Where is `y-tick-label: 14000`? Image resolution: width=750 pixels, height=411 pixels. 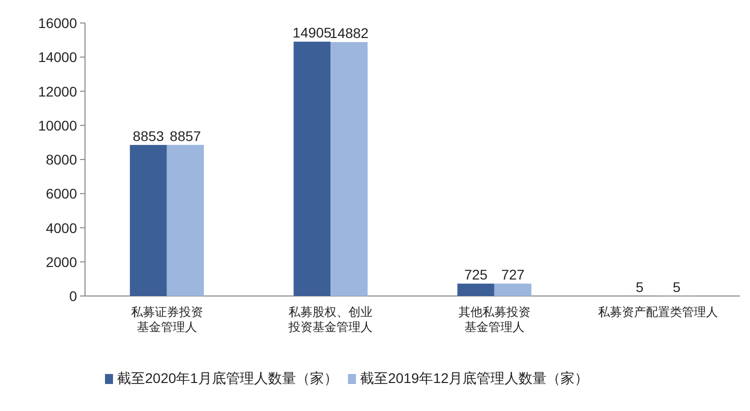
y-tick-label: 14000 is located at coordinates (58, 57).